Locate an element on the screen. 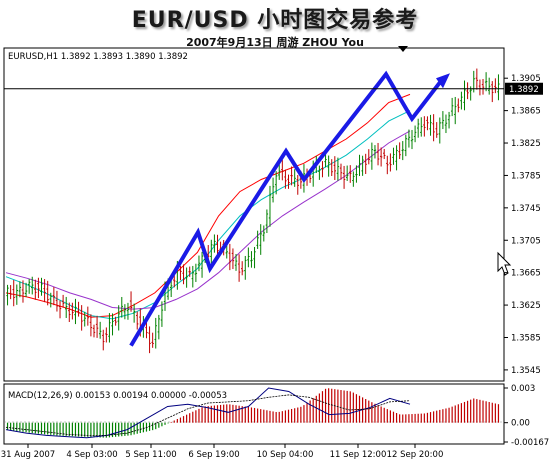 The width and height of the screenshot is (550, 463). current-price-label: 1.3892 is located at coordinates (524, 90).